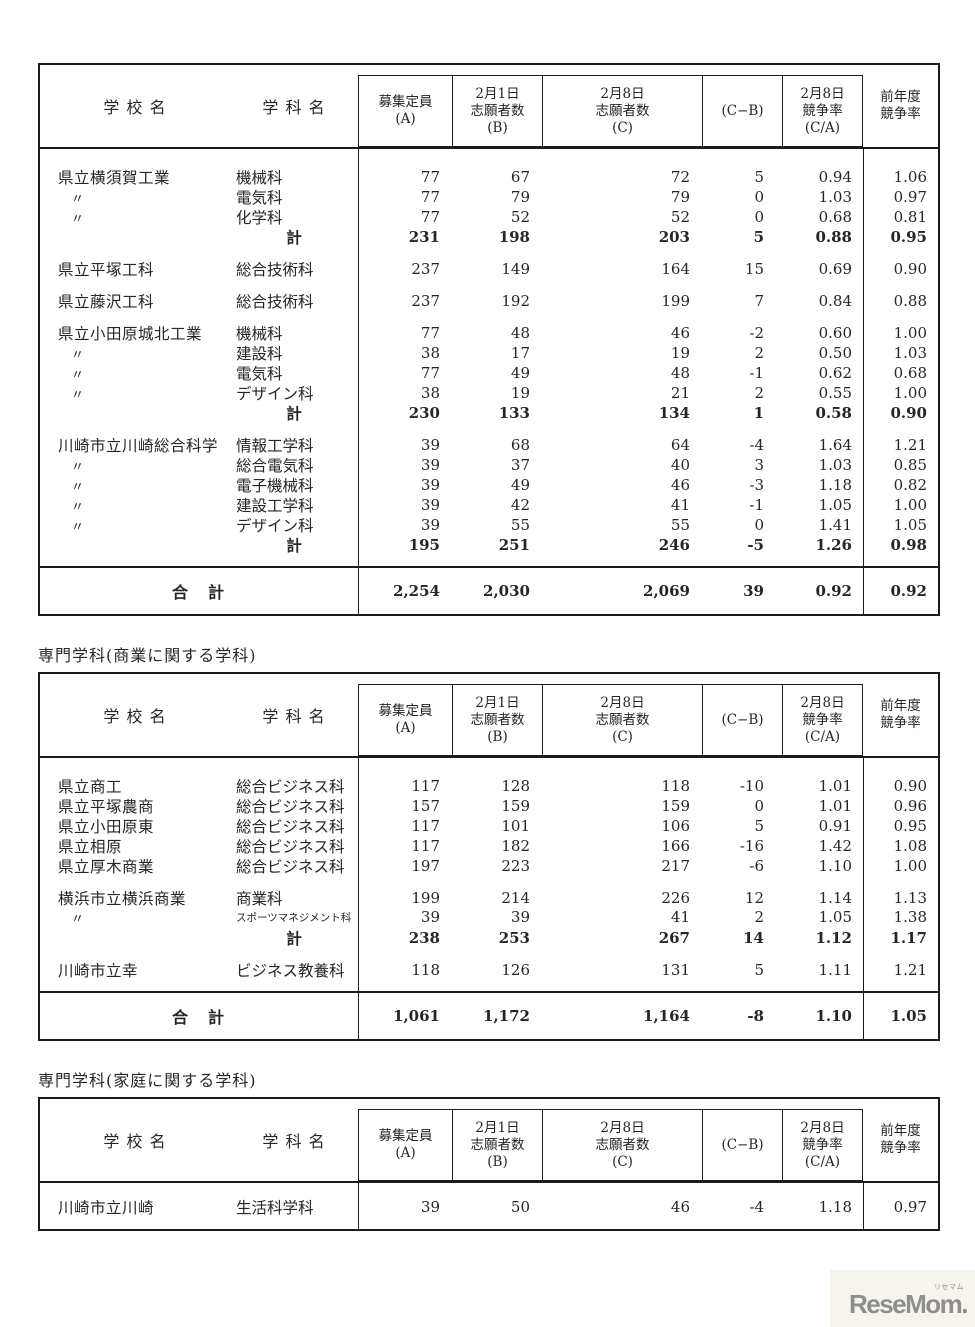  Describe the element at coordinates (910, 970) in the screenshot. I see `prev-year-ratio-cell: 1.21` at that location.